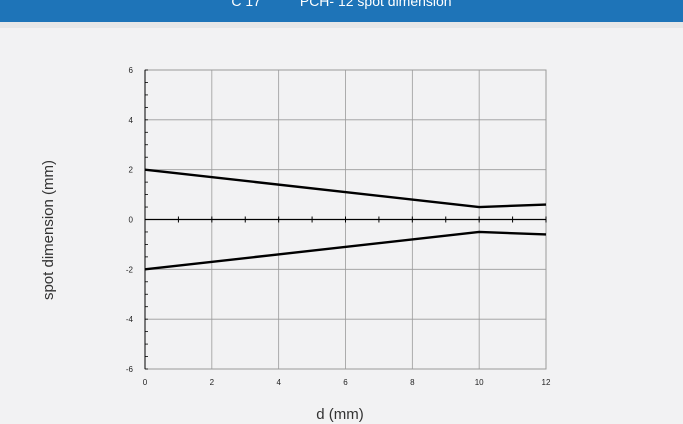  Describe the element at coordinates (479, 382) in the screenshot. I see `x-tick-label: 10` at that location.